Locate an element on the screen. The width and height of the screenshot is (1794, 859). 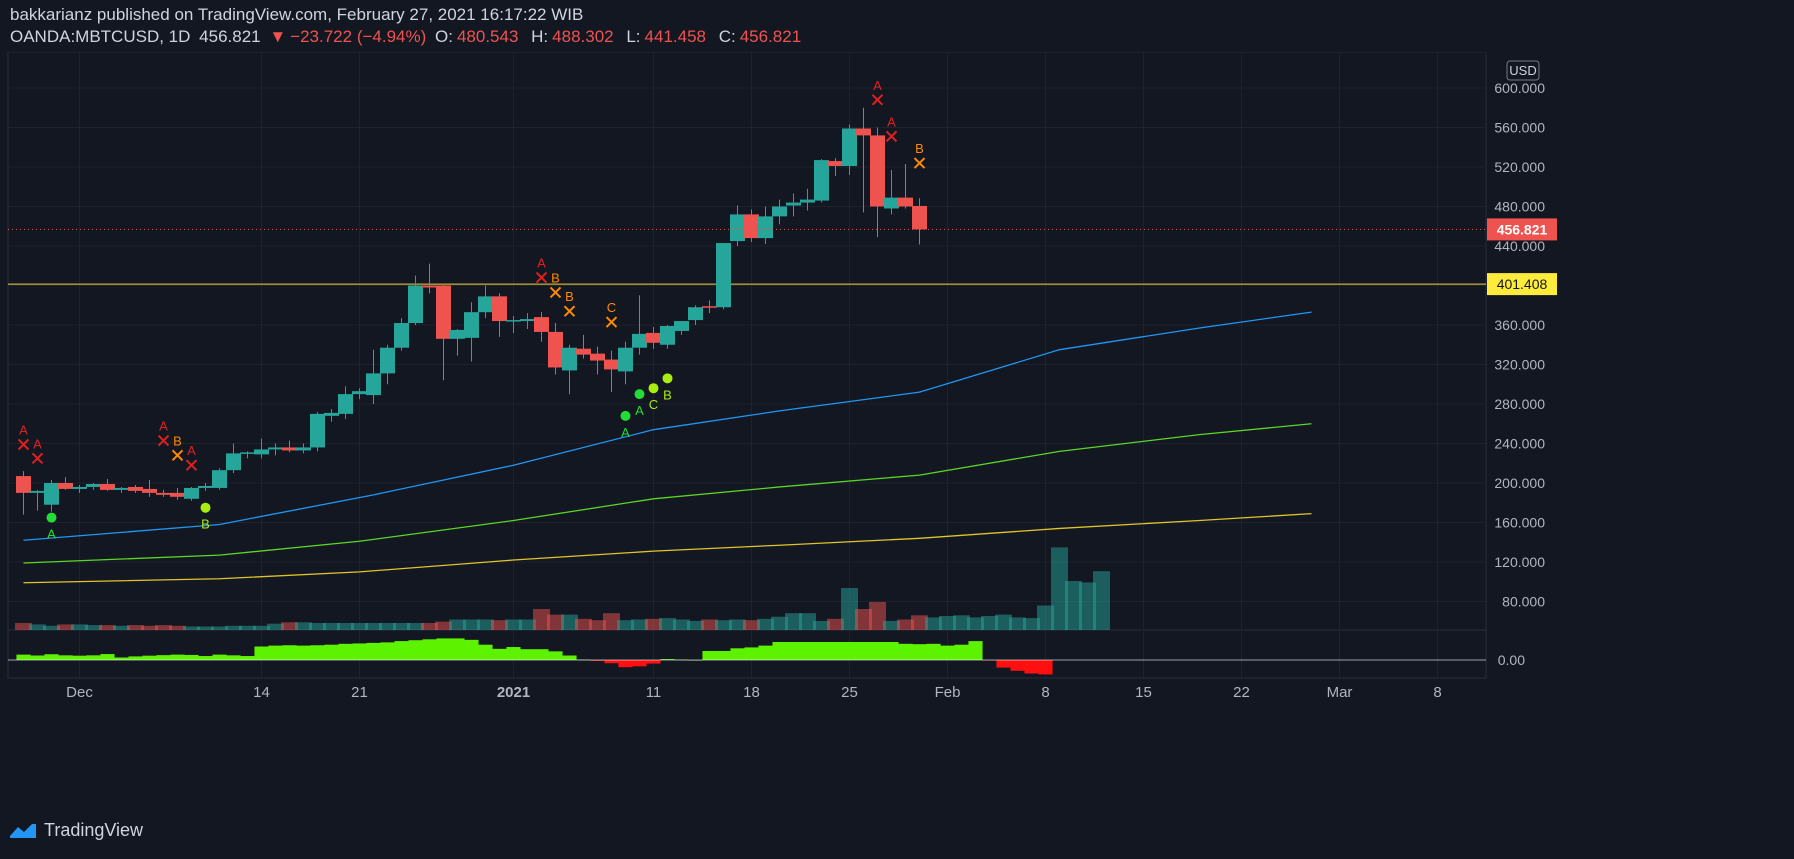
close-label: C: is located at coordinates (727, 36).